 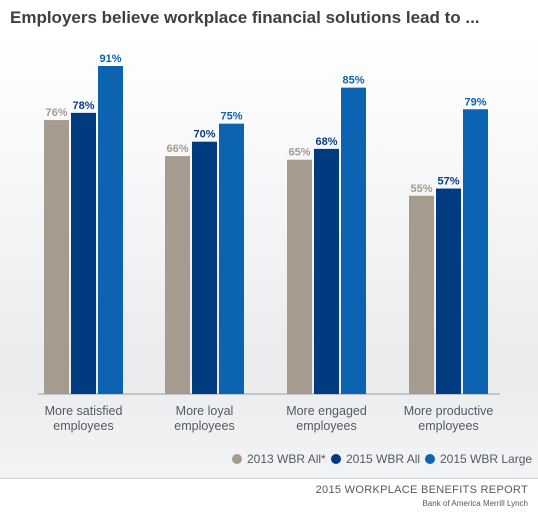 I want to click on legend-item-2013-all: 2013 WBR All*, so click(x=279, y=459).